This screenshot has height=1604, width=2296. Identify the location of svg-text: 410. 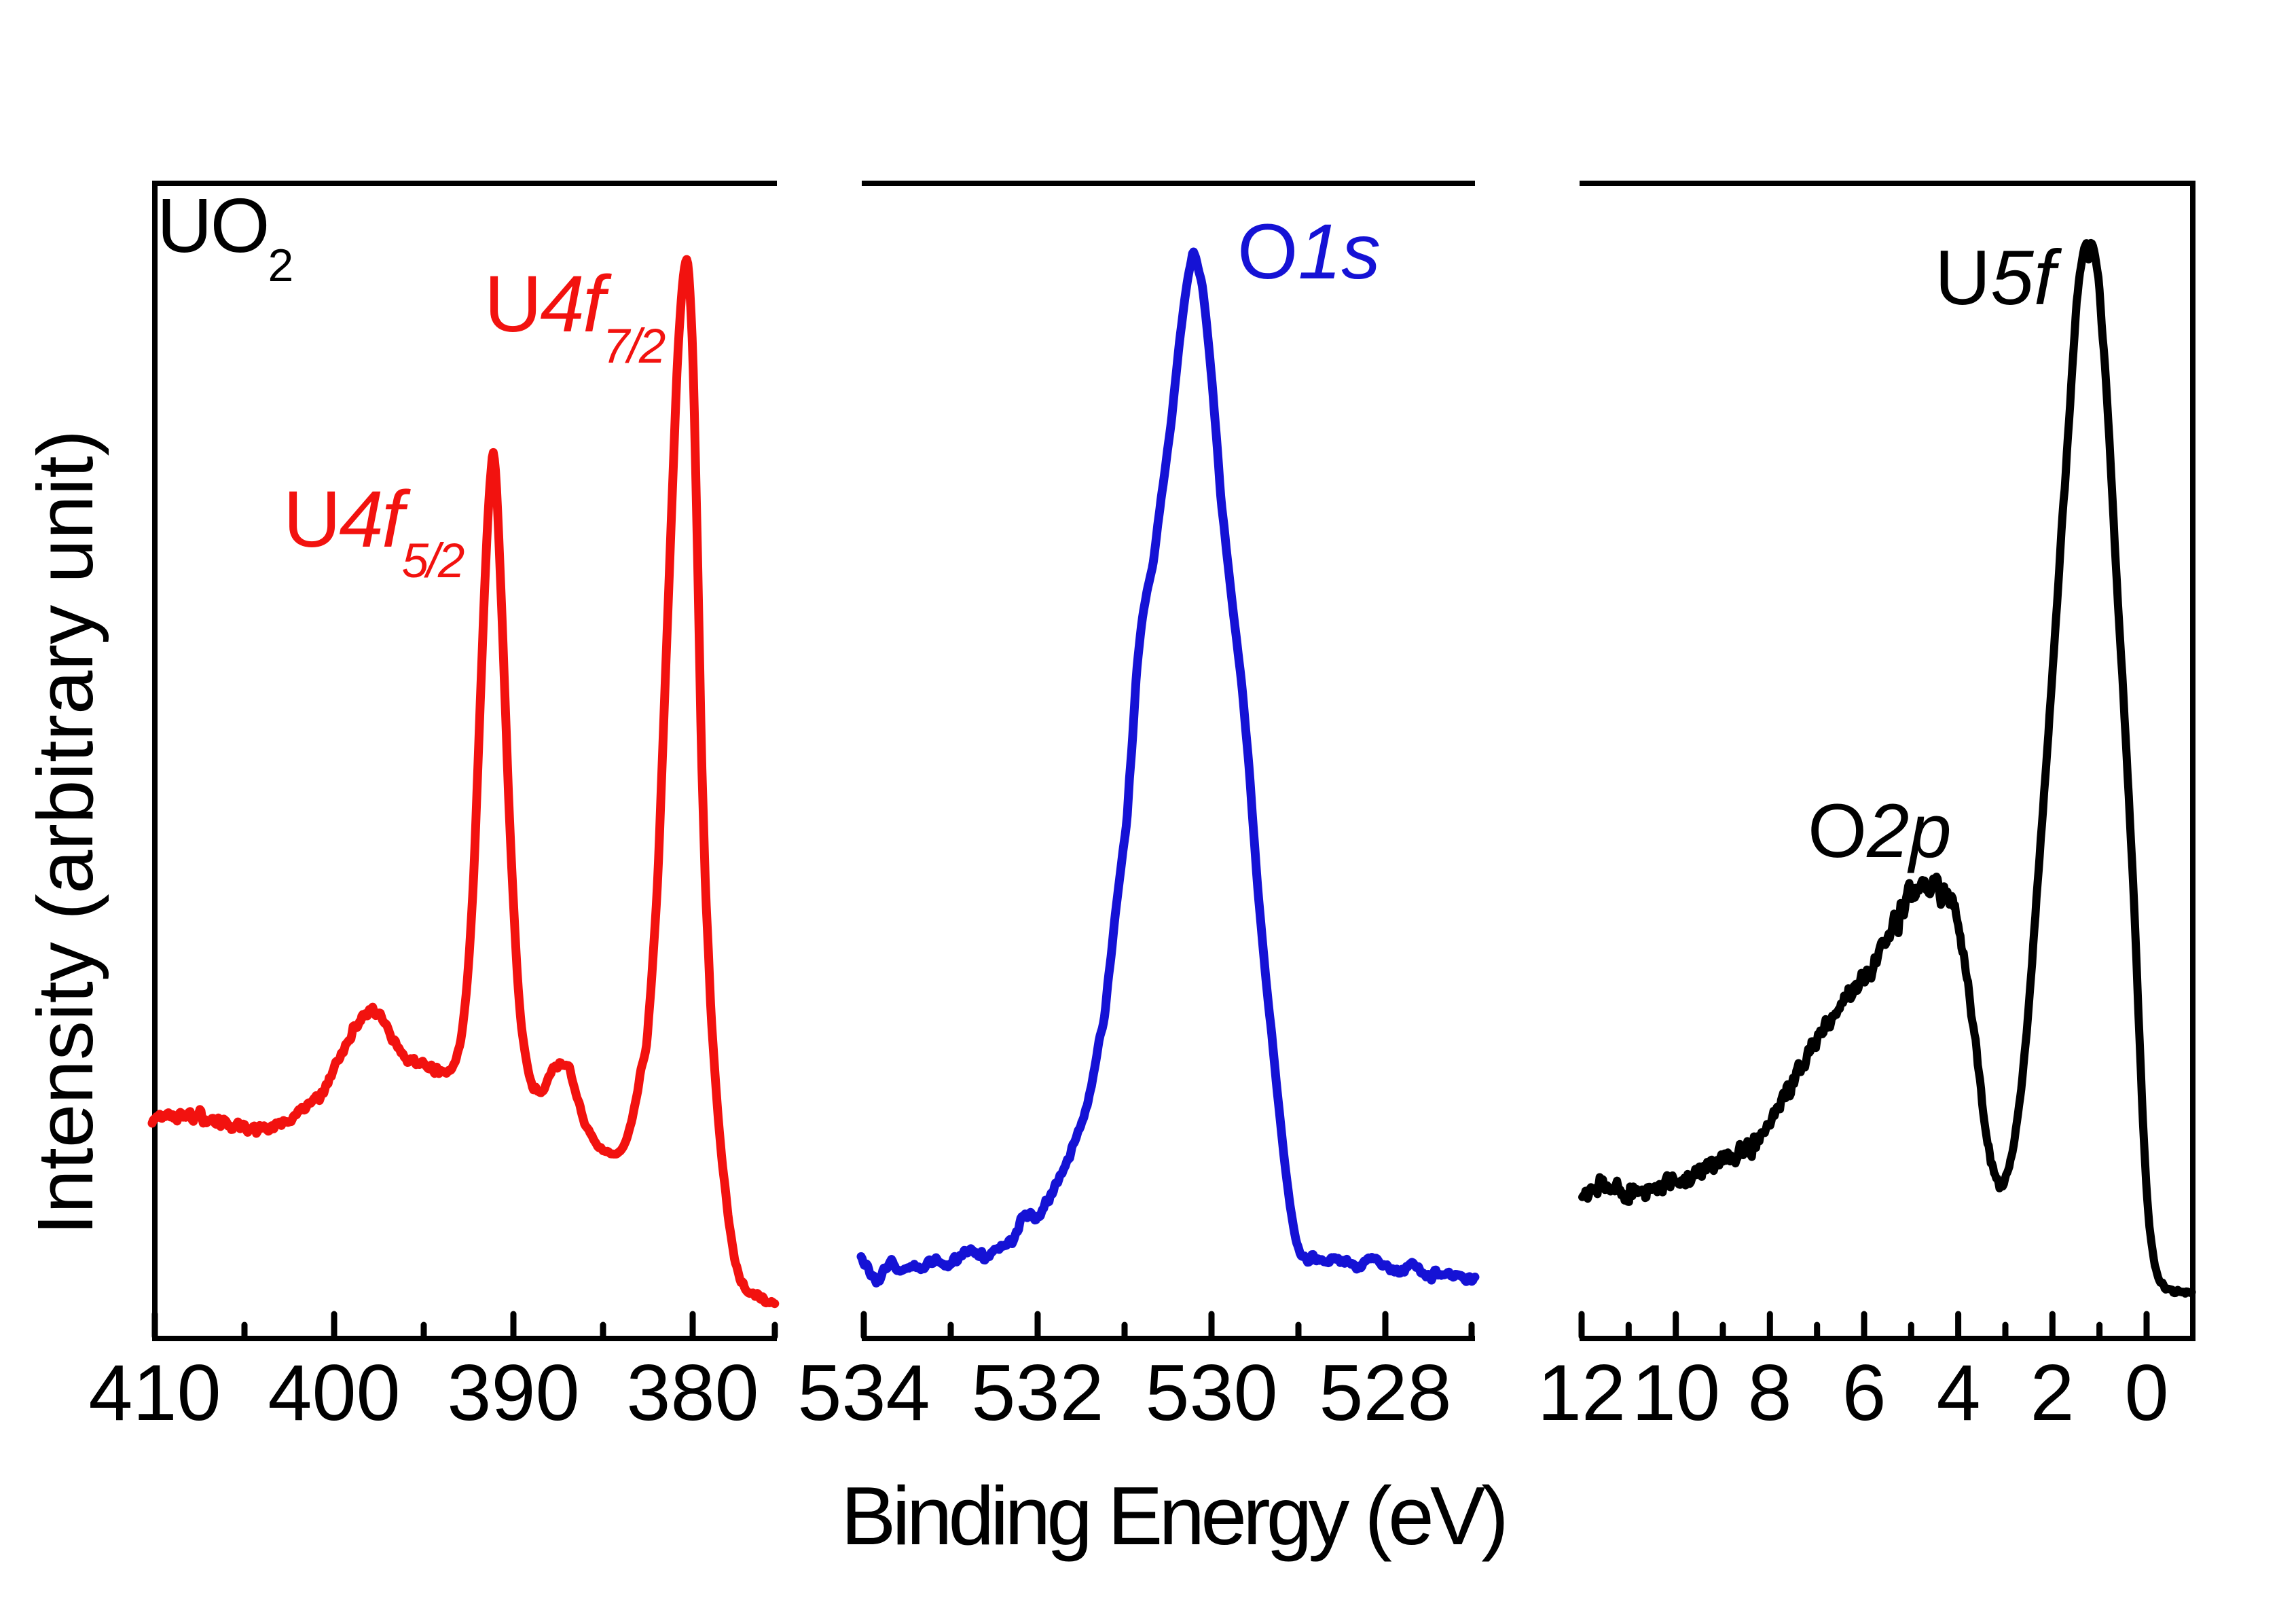
(154, 1393).